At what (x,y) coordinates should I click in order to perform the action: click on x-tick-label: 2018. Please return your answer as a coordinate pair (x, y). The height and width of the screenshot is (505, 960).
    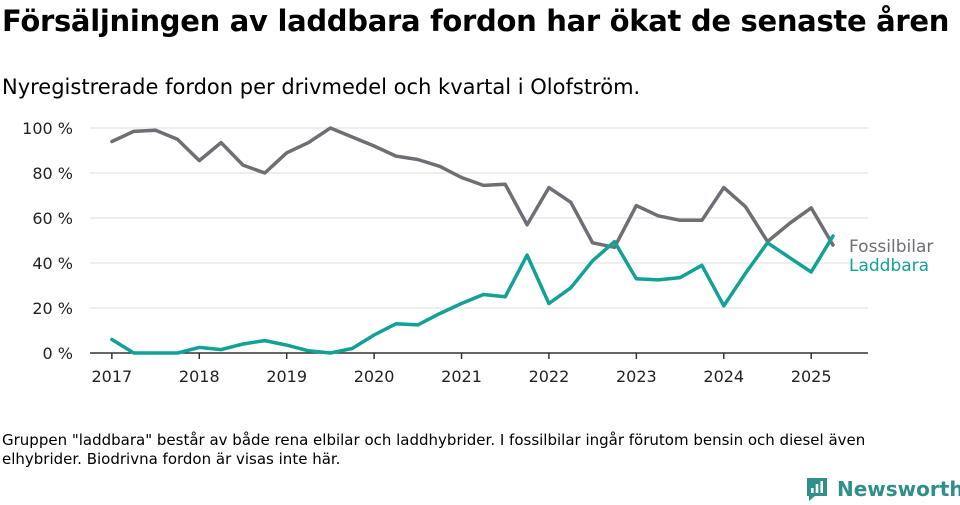
    Looking at the image, I should click on (199, 376).